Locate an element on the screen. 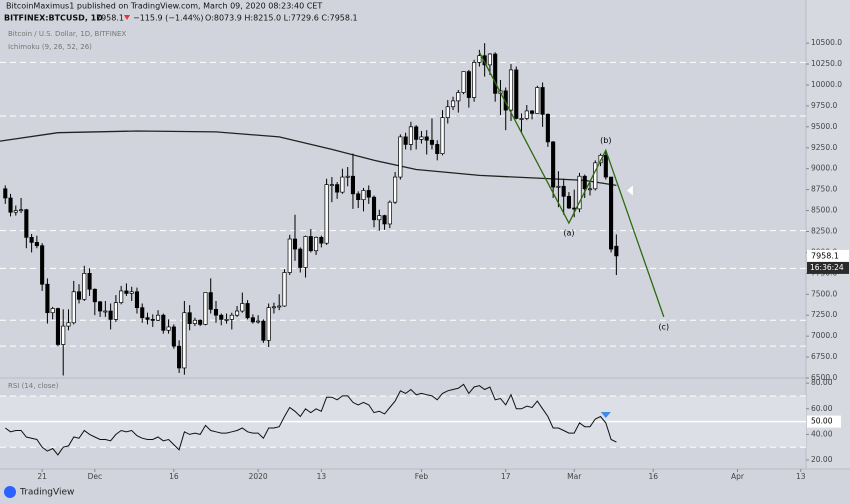  rsi-line is located at coordinates (311, 419).